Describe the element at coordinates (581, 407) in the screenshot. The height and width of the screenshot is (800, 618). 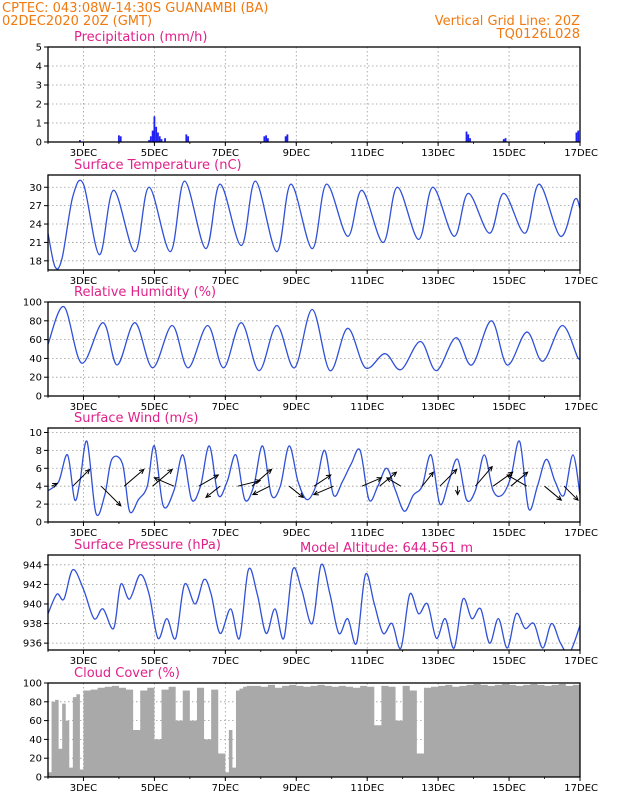
I see `humidity-xtick-label: 17DEC` at that location.